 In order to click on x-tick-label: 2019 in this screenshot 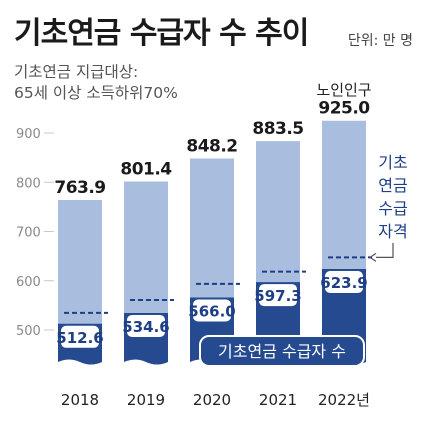, I will do `click(146, 400)`.